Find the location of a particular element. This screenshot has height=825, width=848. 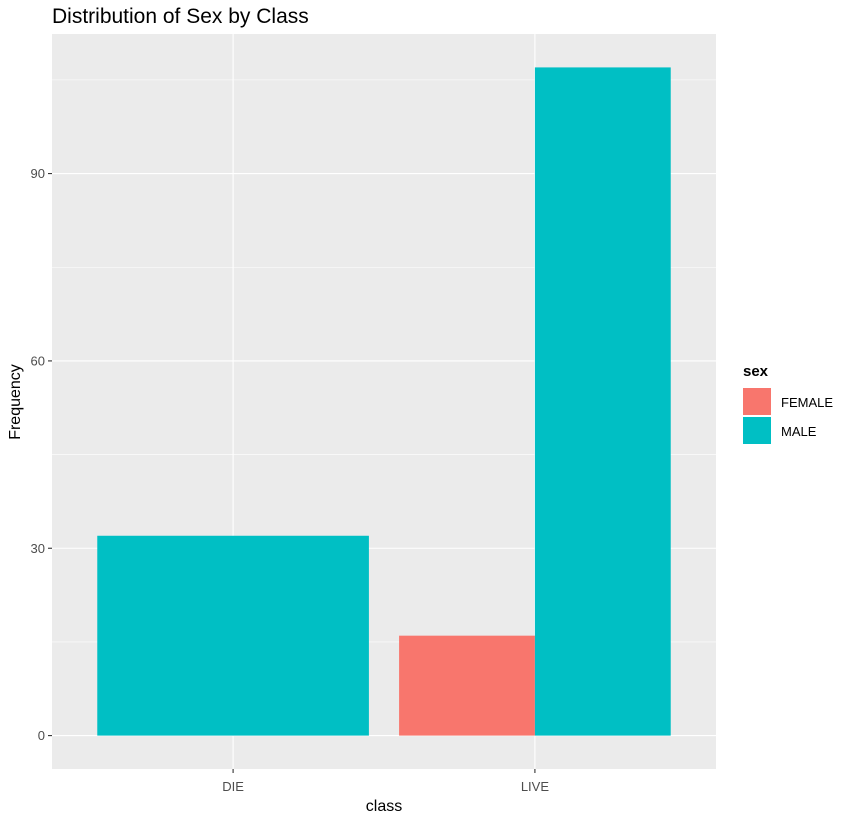

y-axis: 0 30 60 90 is located at coordinates (41, 454).